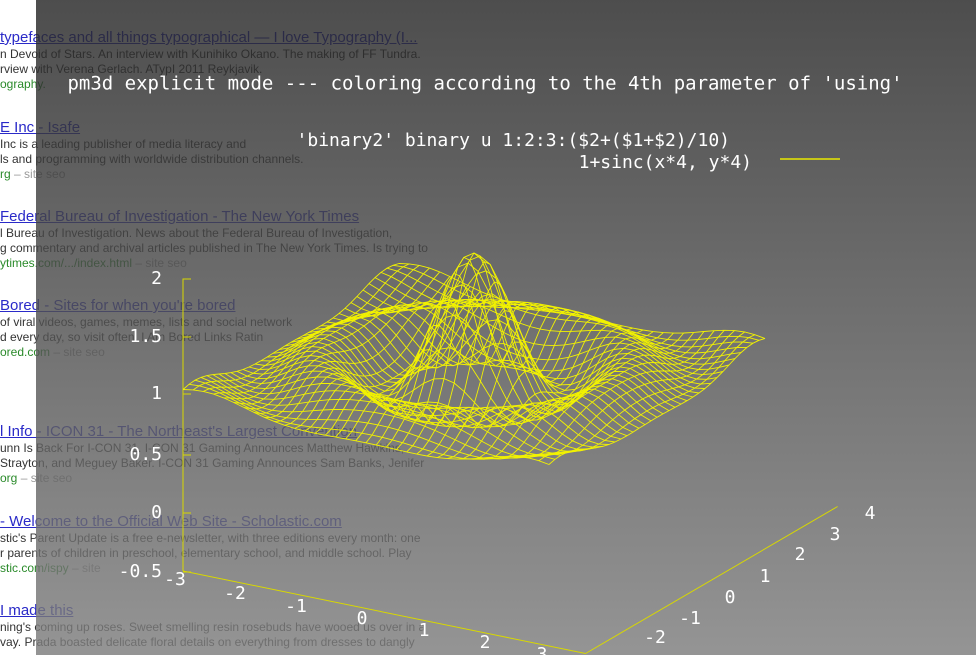 The width and height of the screenshot is (976, 655). What do you see at coordinates (835, 534) in the screenshot?
I see `y-tick-label: 3` at bounding box center [835, 534].